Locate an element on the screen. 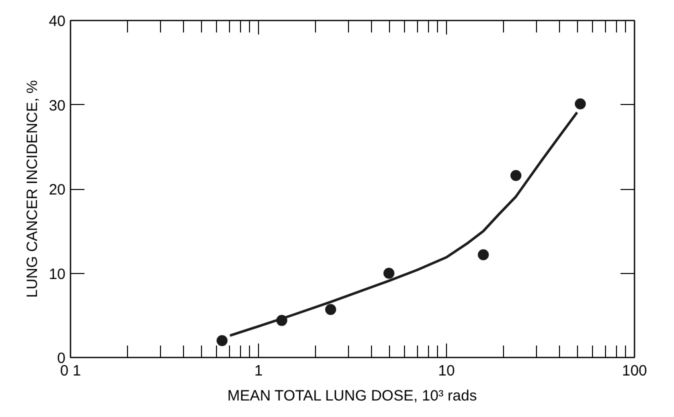 This screenshot has height=417, width=674. y-tick-label: 30 is located at coordinates (57, 105).